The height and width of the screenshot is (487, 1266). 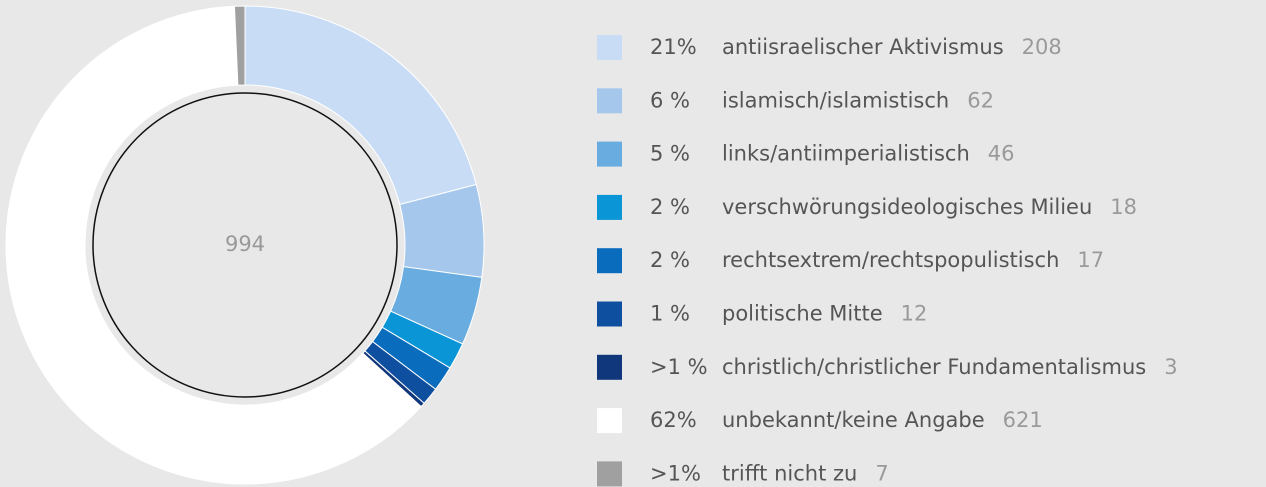 I want to click on legend-label: links/antiimperialistisch, so click(x=846, y=154).